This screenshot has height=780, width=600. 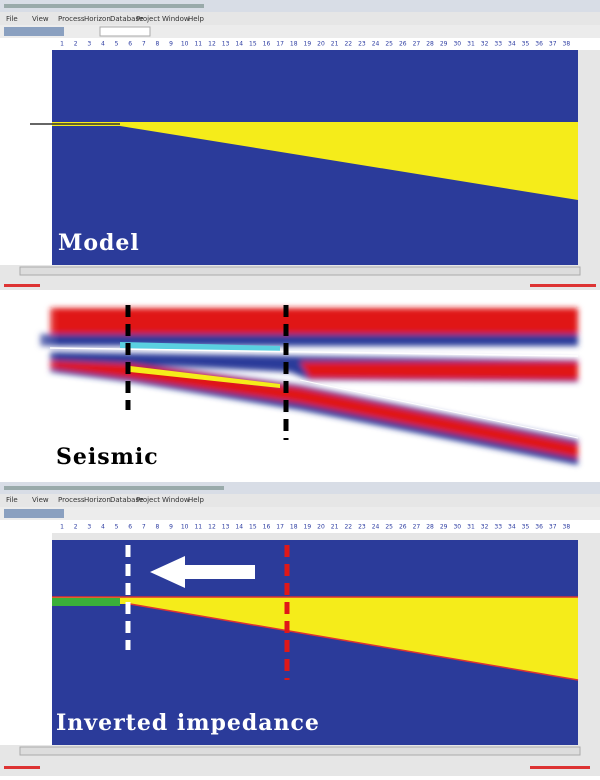 I want to click on trace-number: 13, so click(x=226, y=44).